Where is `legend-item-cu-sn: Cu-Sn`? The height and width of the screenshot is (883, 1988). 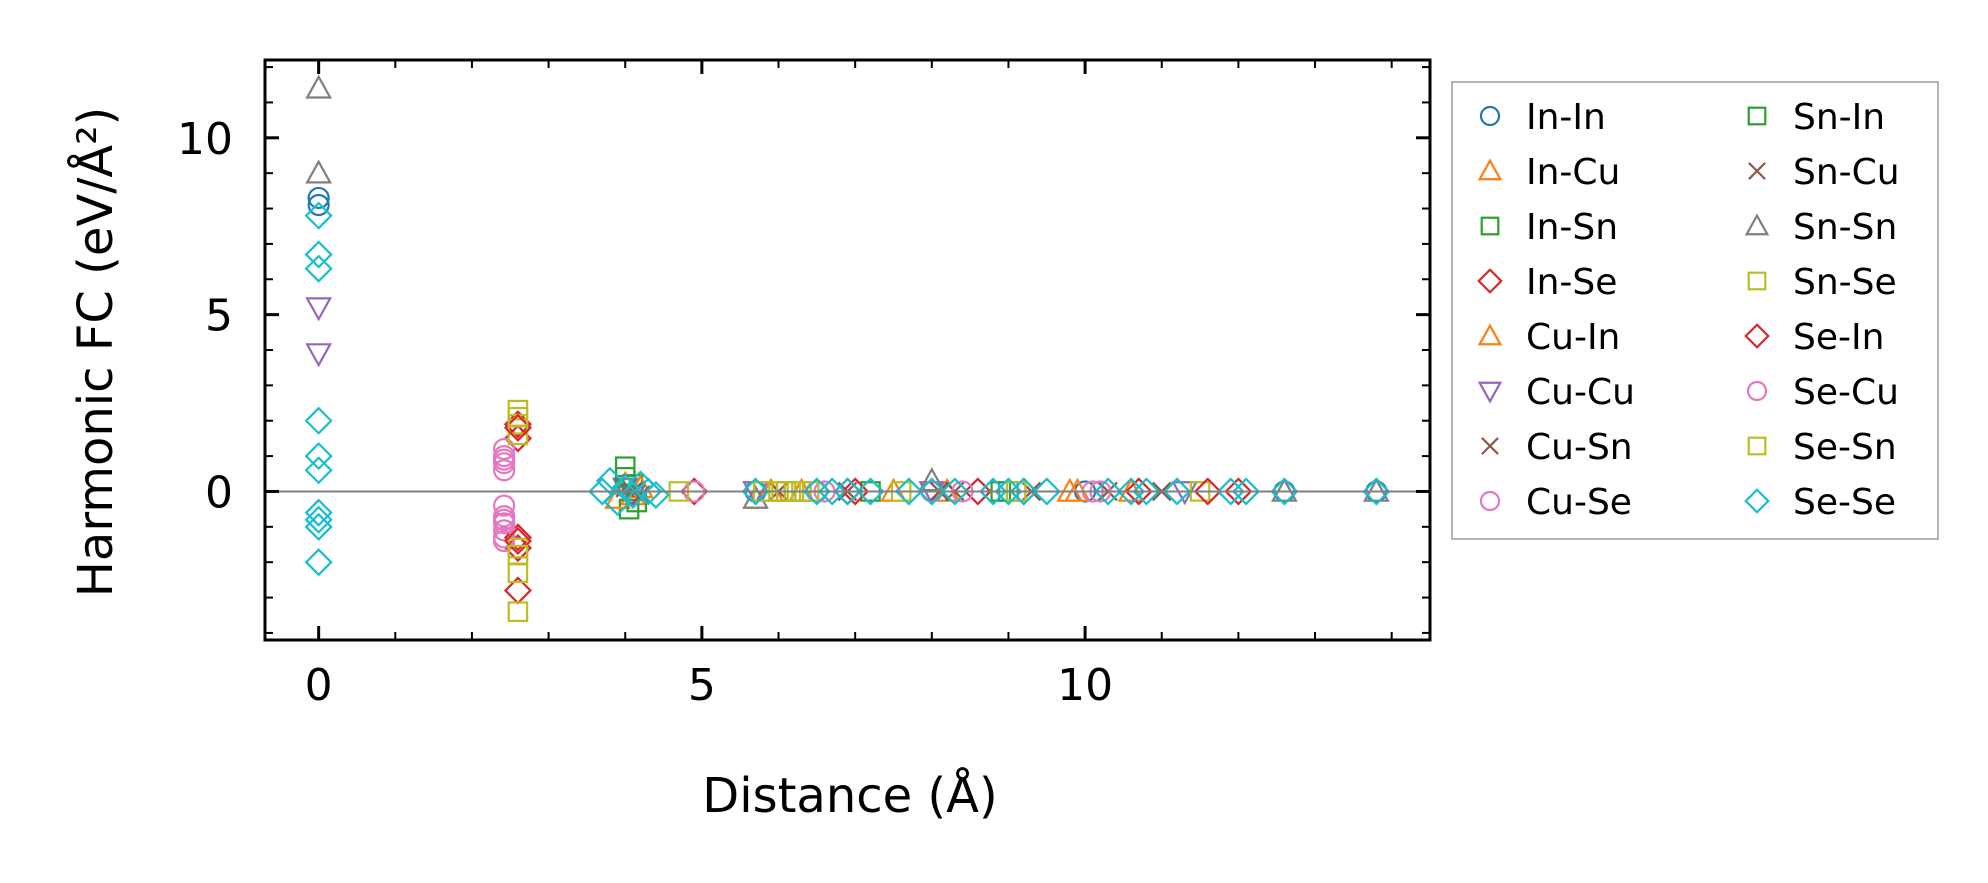 legend-item-cu-sn: Cu-Sn is located at coordinates (1557, 447).